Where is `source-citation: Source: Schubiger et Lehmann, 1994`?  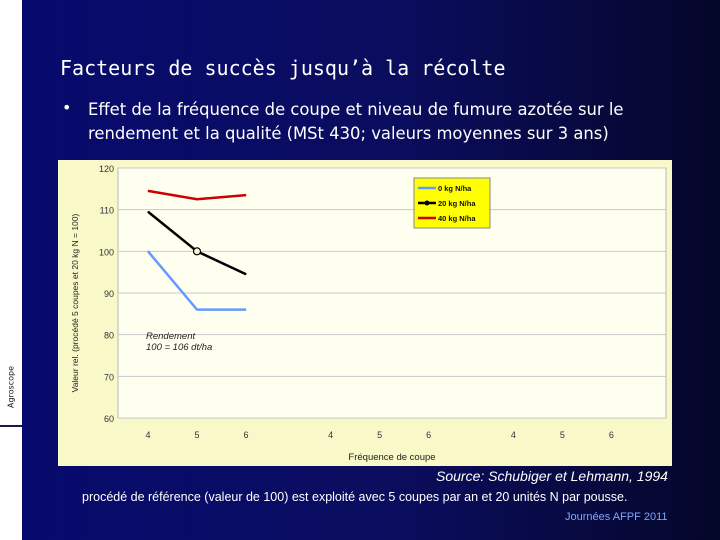
source-citation: Source: Schubiger et Lehmann, 1994 is located at coordinates (552, 476).